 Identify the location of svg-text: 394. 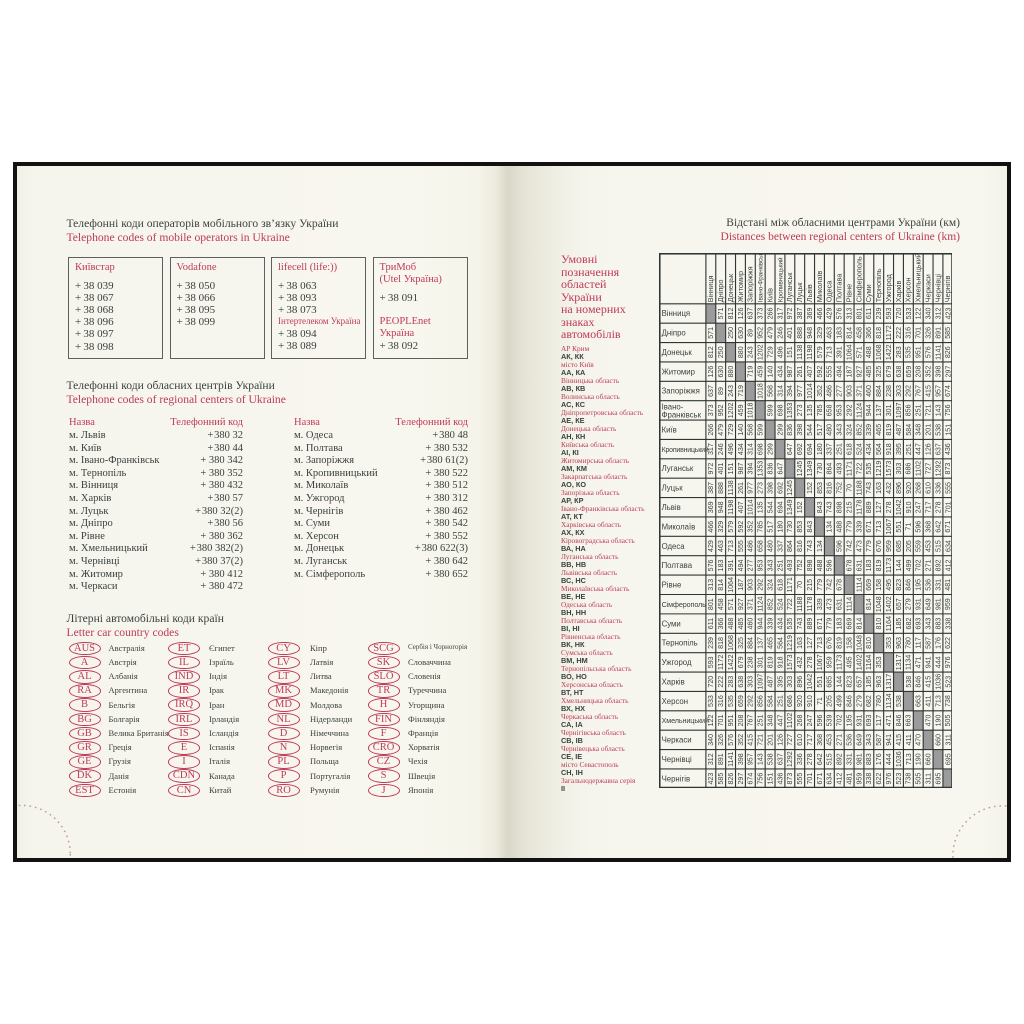
(750, 469).